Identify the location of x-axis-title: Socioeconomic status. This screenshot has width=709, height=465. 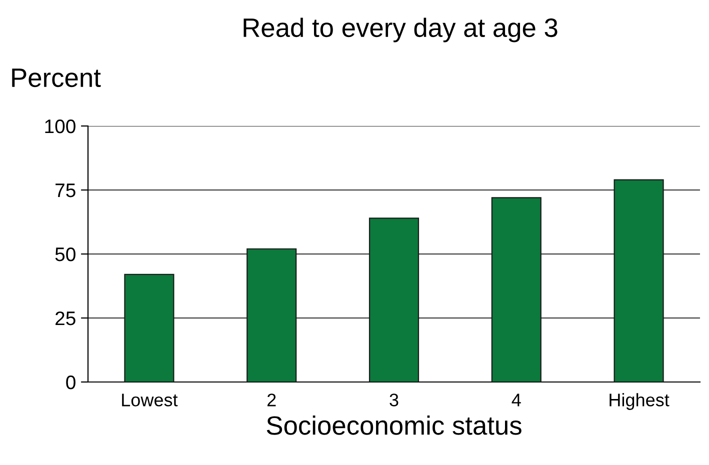
(394, 425).